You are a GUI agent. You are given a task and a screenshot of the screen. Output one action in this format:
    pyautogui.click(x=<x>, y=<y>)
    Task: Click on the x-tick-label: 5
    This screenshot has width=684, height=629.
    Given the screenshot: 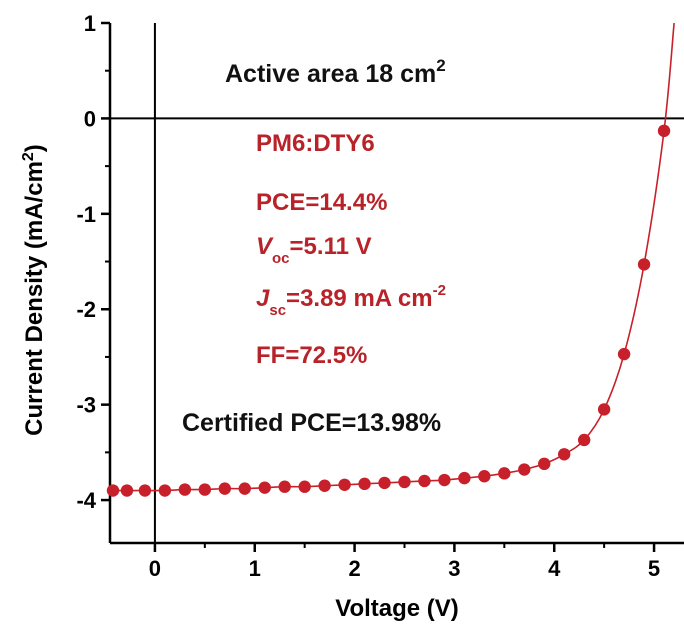 What is the action you would take?
    pyautogui.click(x=654, y=568)
    